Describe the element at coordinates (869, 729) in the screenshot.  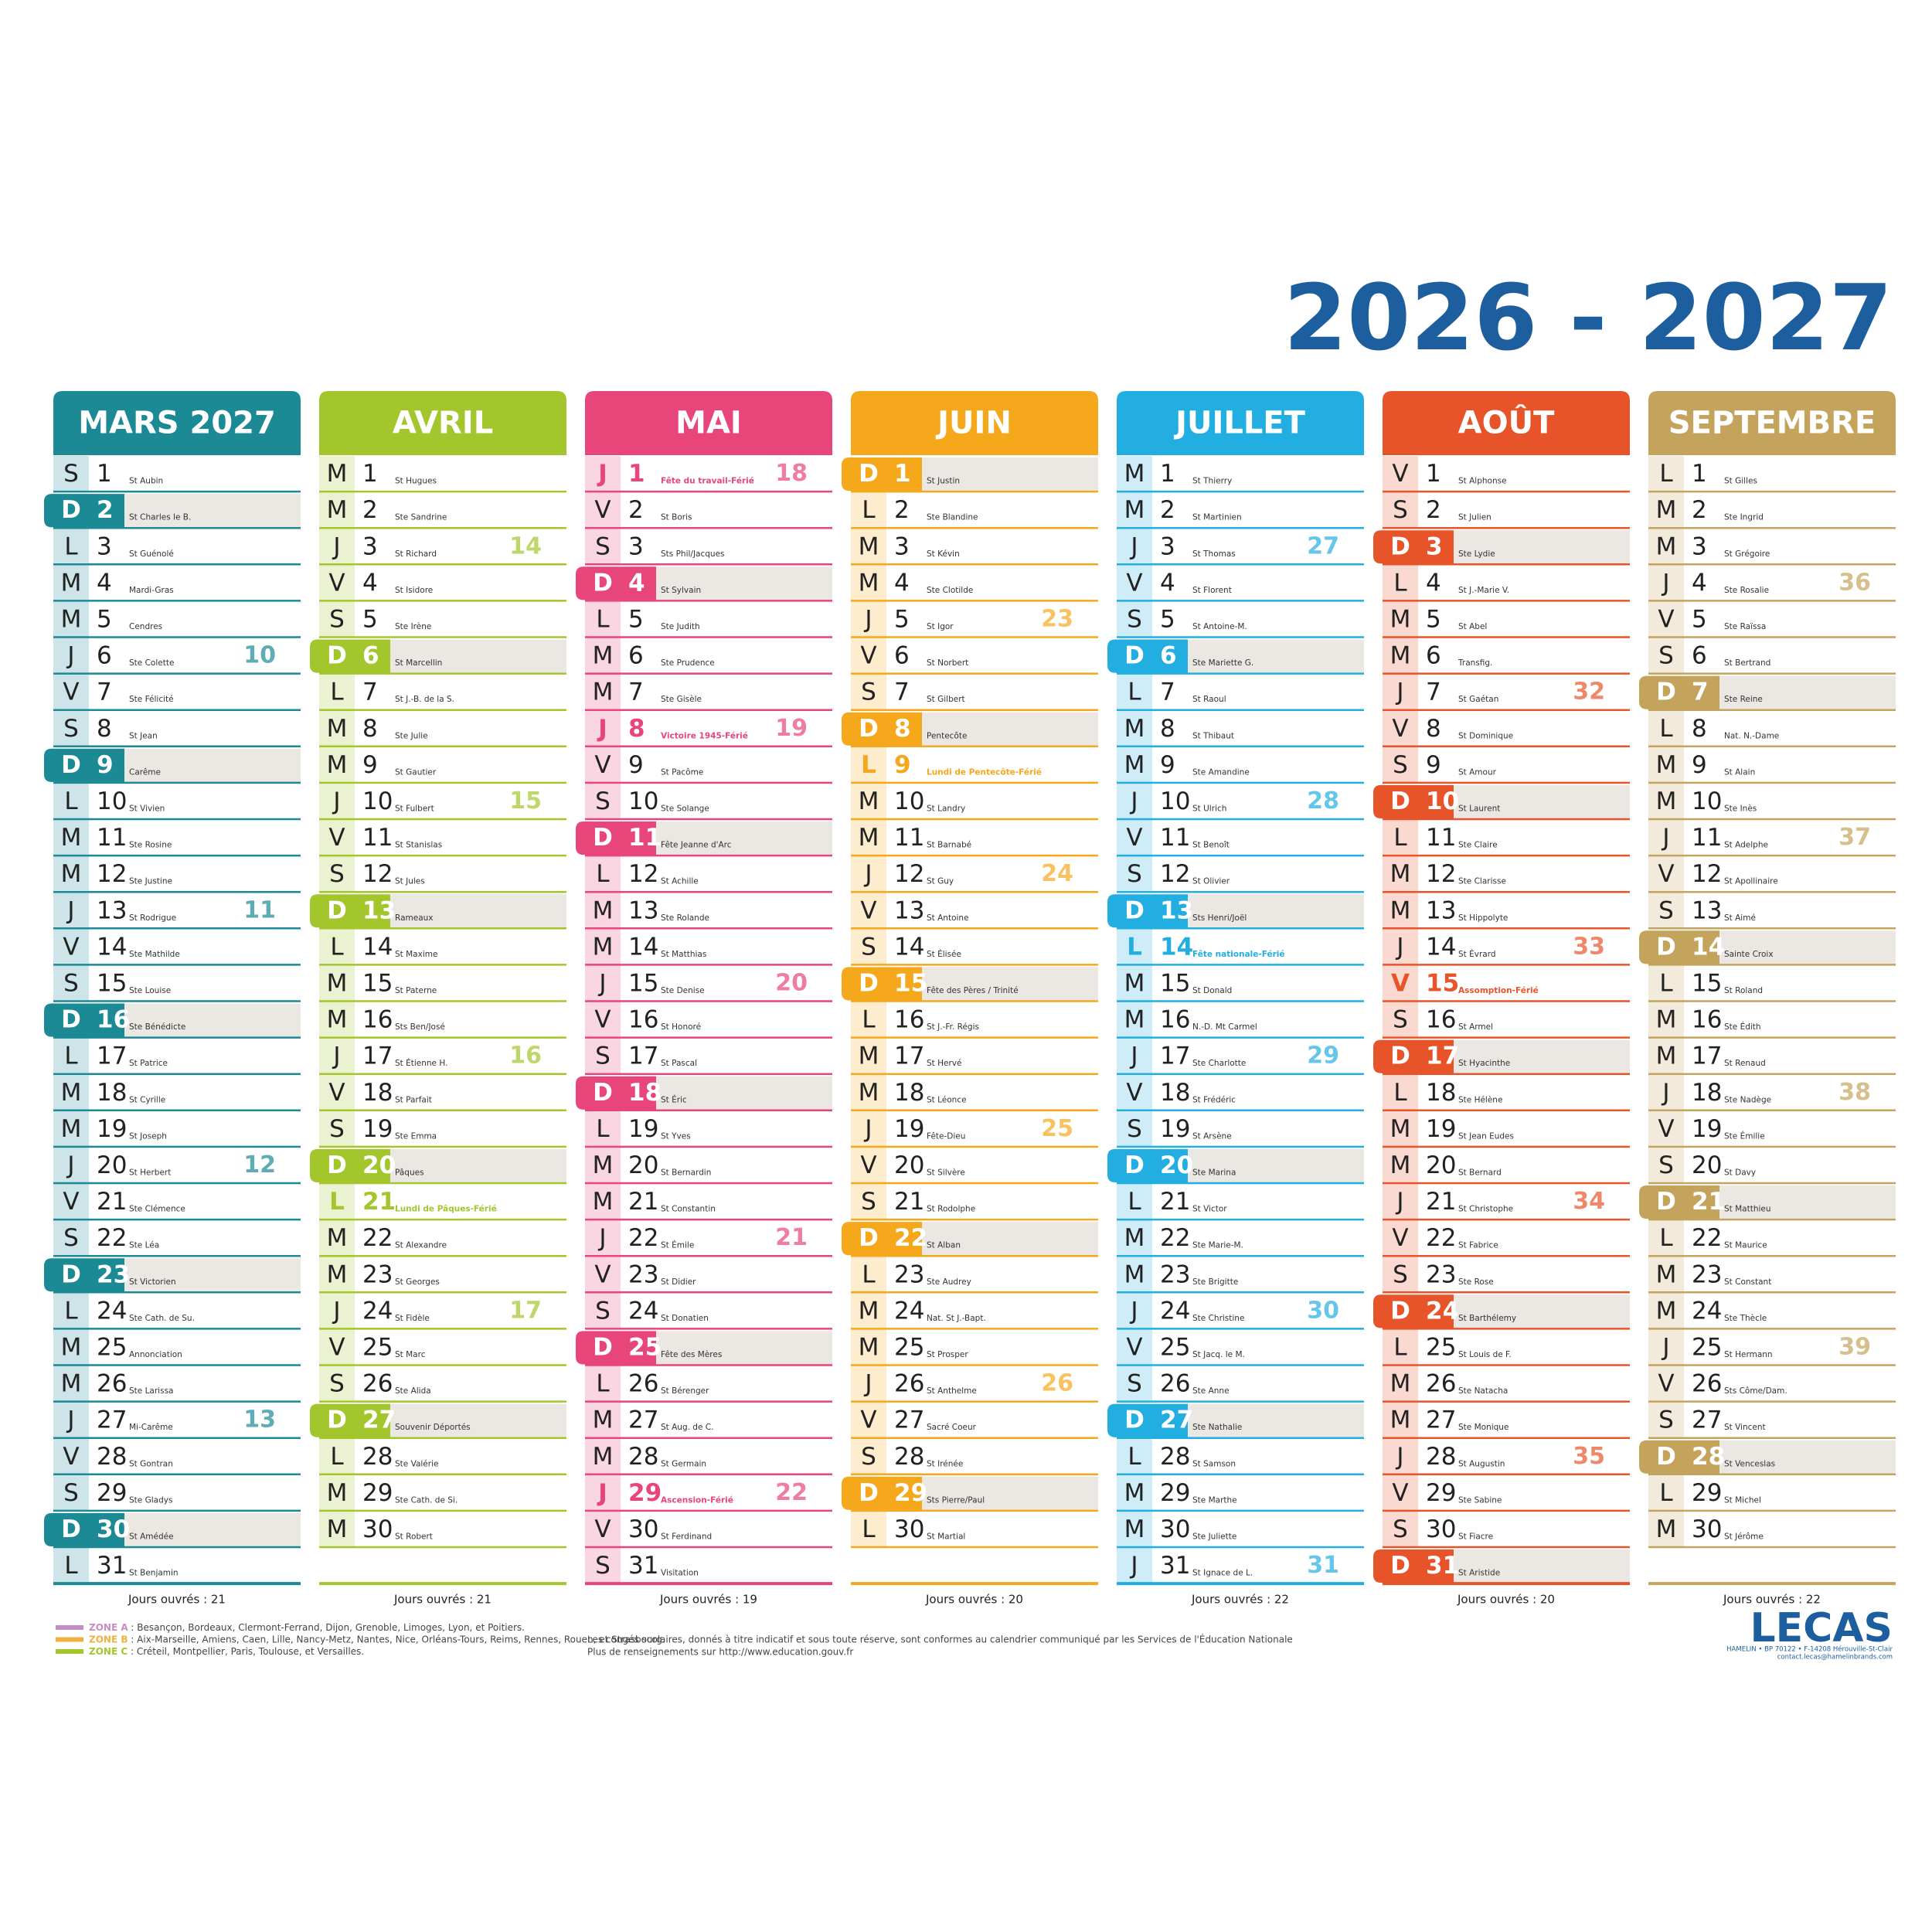
I see `weekday-letter: D` at that location.